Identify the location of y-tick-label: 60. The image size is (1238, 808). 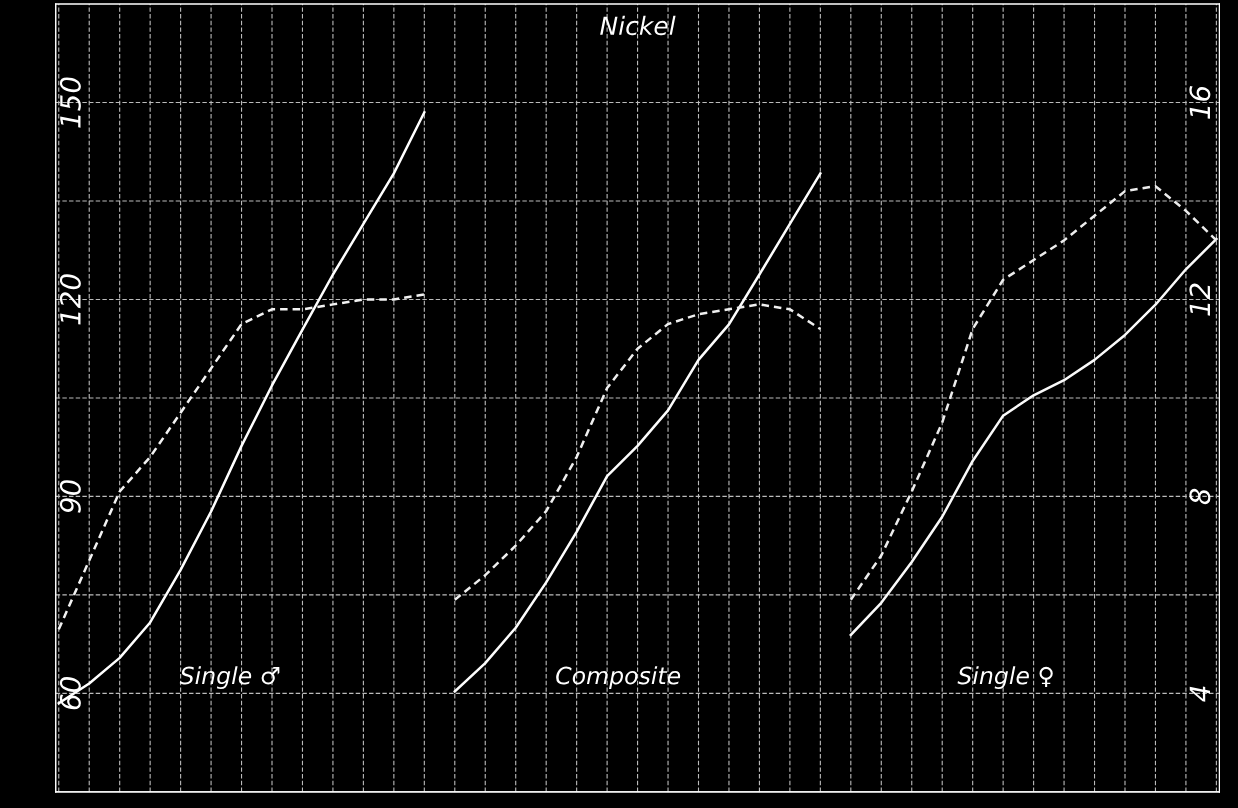
(70, 693).